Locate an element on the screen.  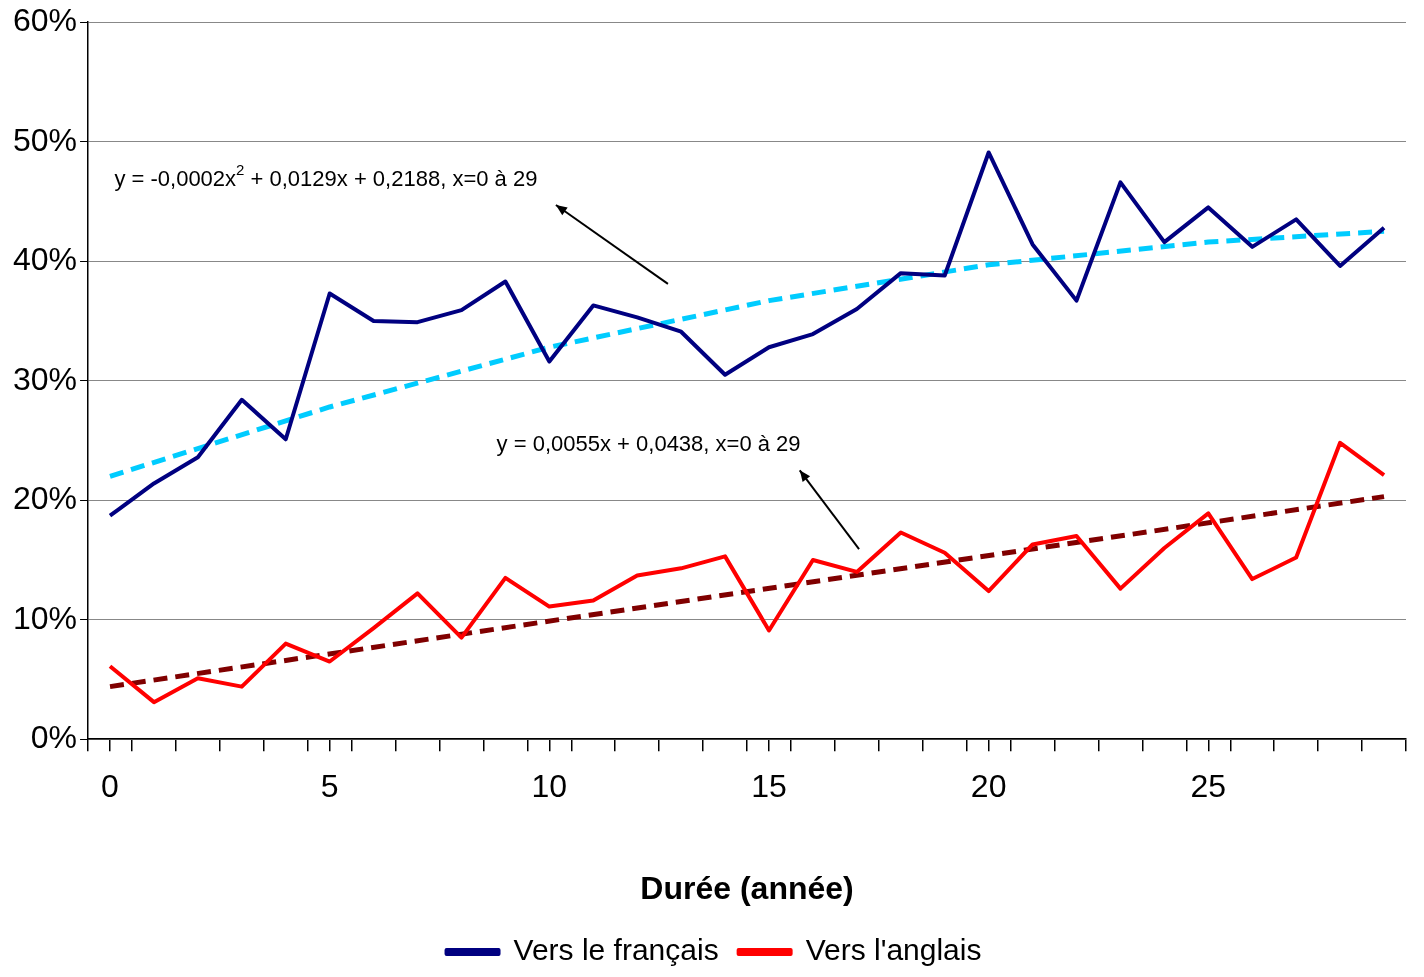
y-tick-label: 40% is located at coordinates (45, 259).